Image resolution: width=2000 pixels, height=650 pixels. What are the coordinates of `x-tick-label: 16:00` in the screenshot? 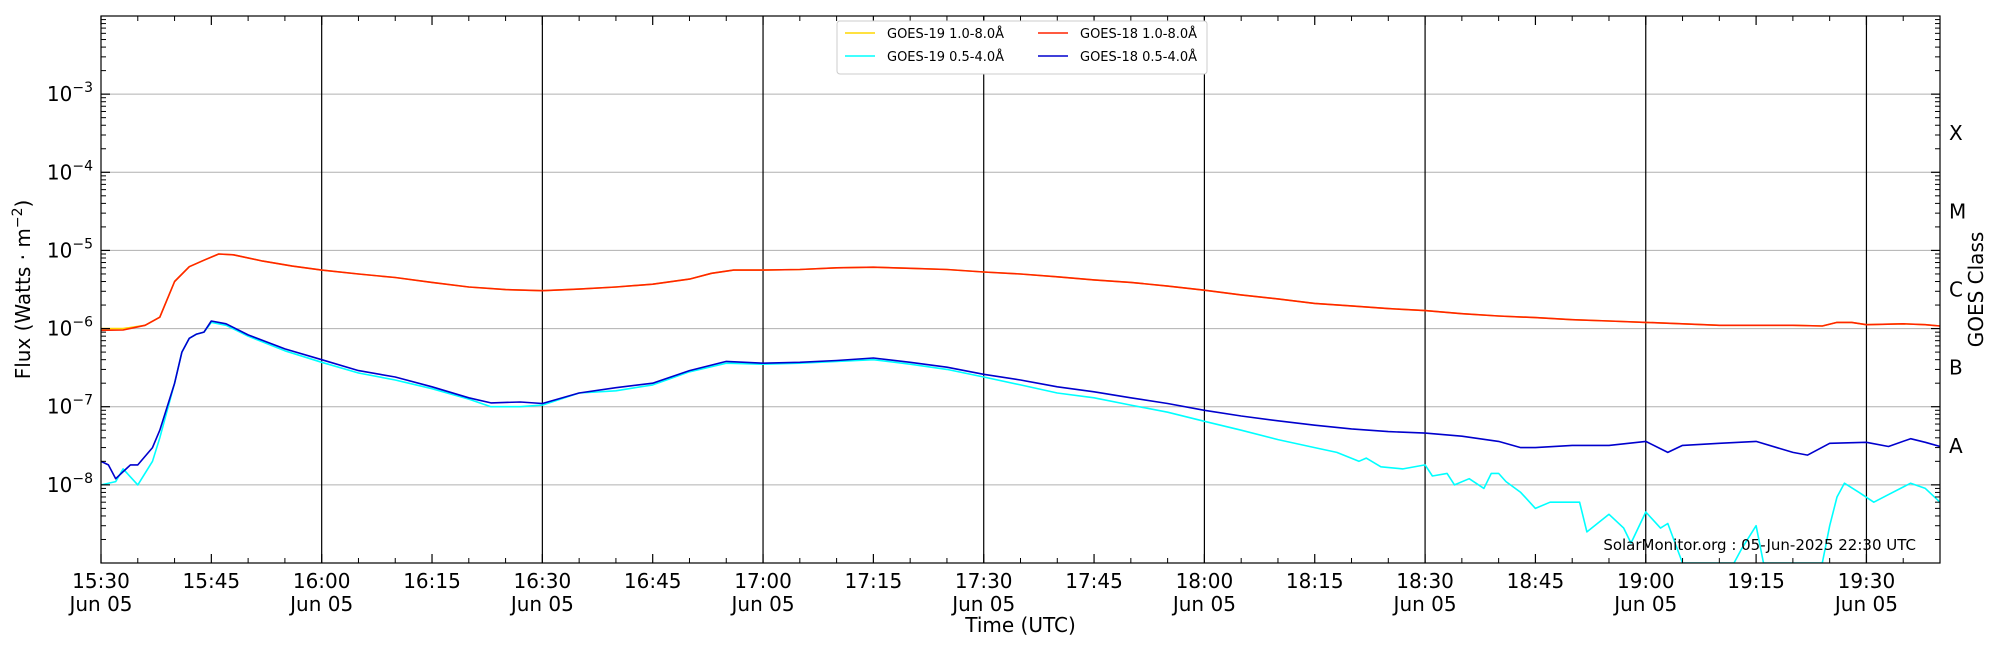 It's located at (322, 581).